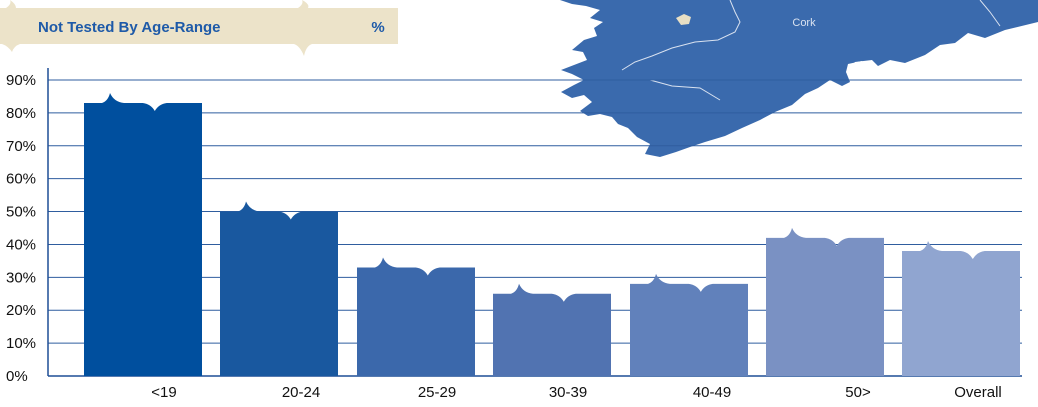 Image resolution: width=1038 pixels, height=407 pixels. Describe the element at coordinates (17, 376) in the screenshot. I see `y-tick-label: 0%` at that location.